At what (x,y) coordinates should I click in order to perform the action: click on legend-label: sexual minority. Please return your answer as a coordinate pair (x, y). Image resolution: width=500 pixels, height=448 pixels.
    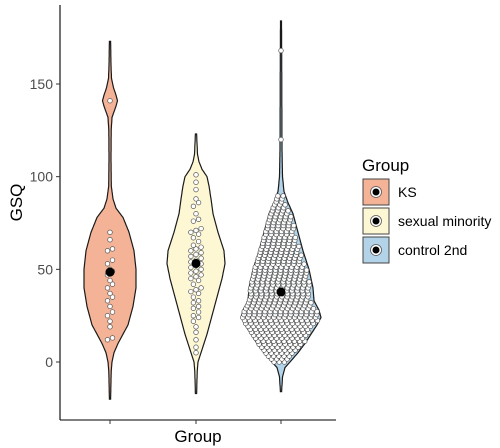
    Looking at the image, I should click on (444, 221).